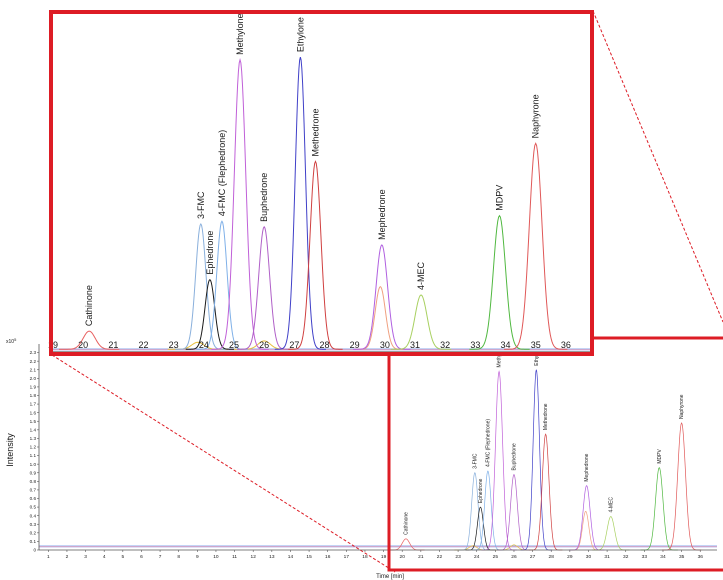 The width and height of the screenshot is (723, 580). I want to click on peak-label-mdpv: MDPV, so click(660, 455).